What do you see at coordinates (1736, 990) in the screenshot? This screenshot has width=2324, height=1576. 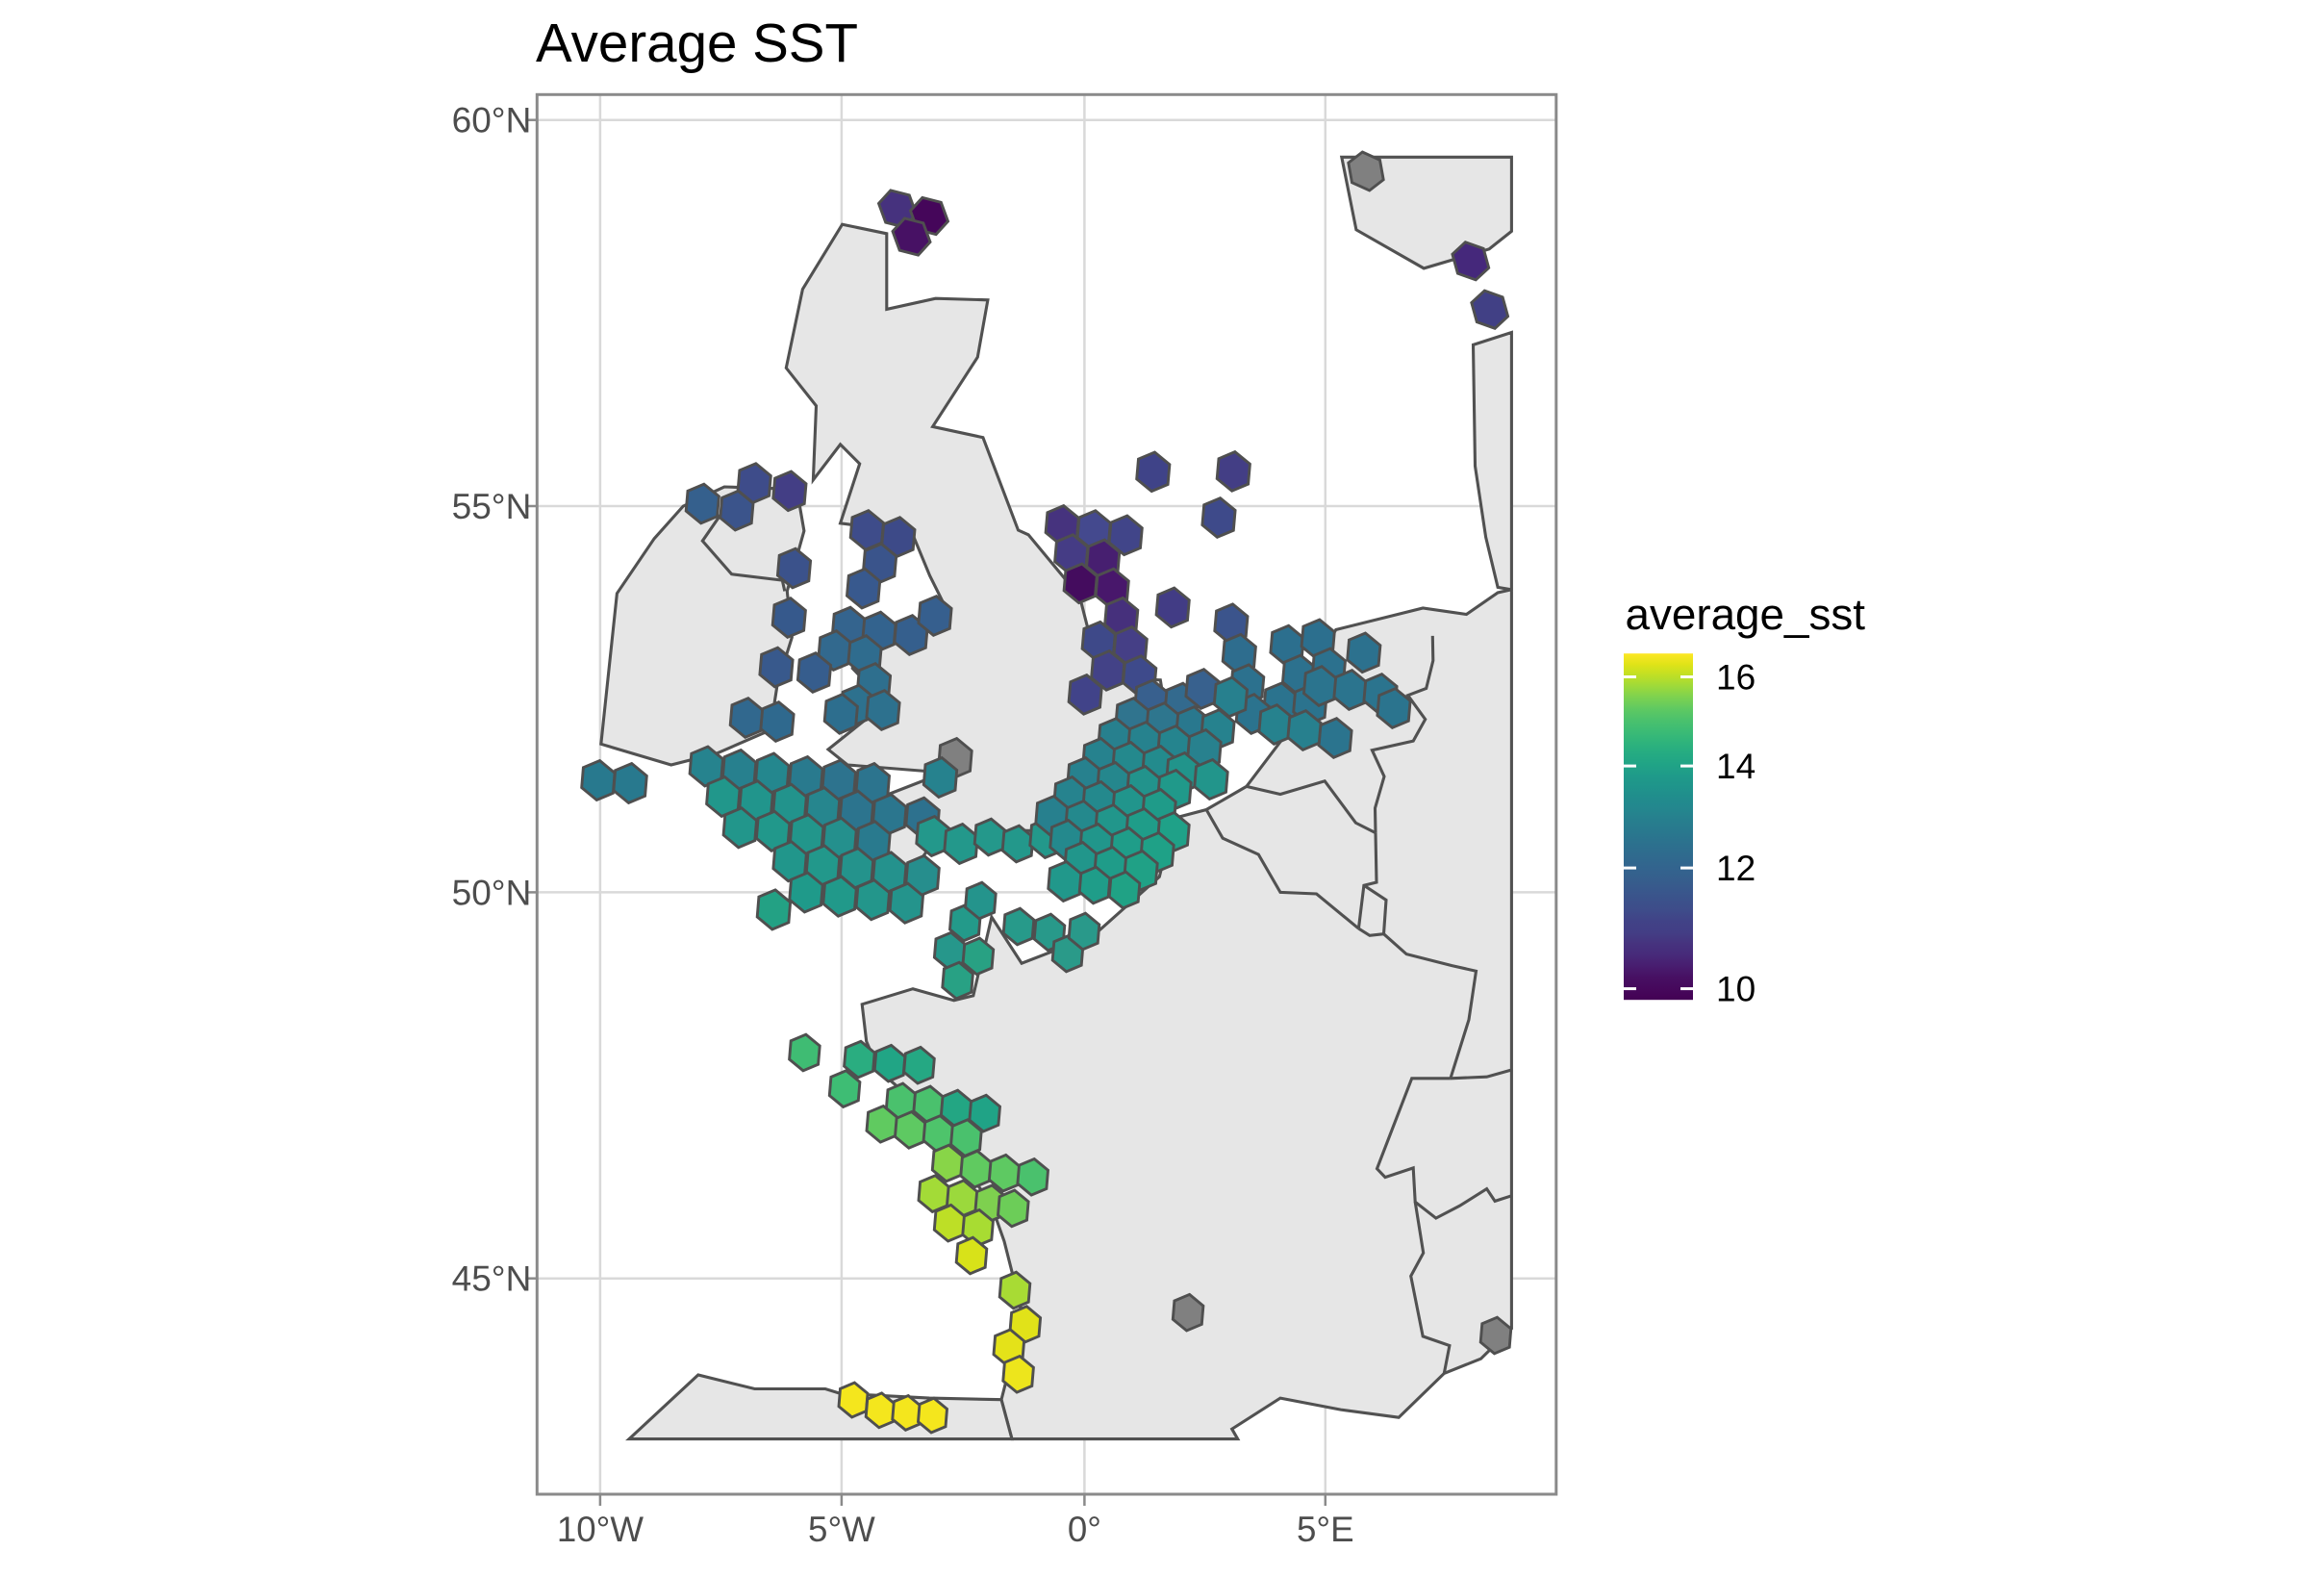 I see `svg-text: 10` at bounding box center [1736, 990].